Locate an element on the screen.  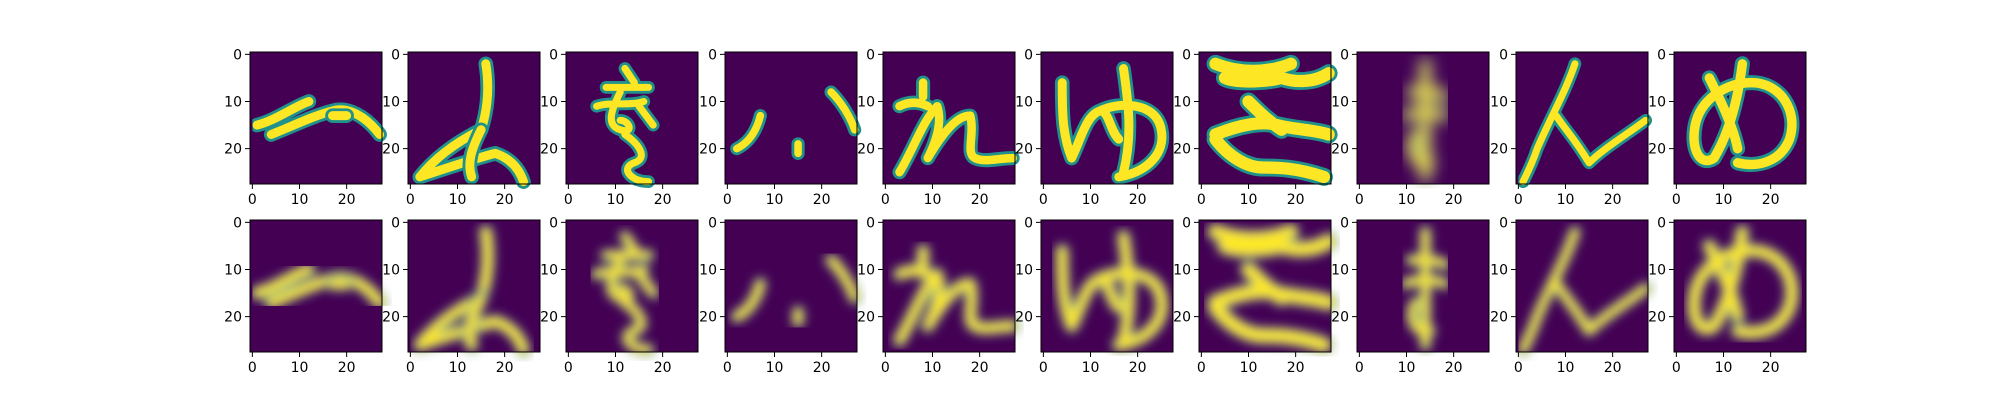
image-panel-r2-c9: 0 10 20 0 10 20 is located at coordinates (1571, 295).